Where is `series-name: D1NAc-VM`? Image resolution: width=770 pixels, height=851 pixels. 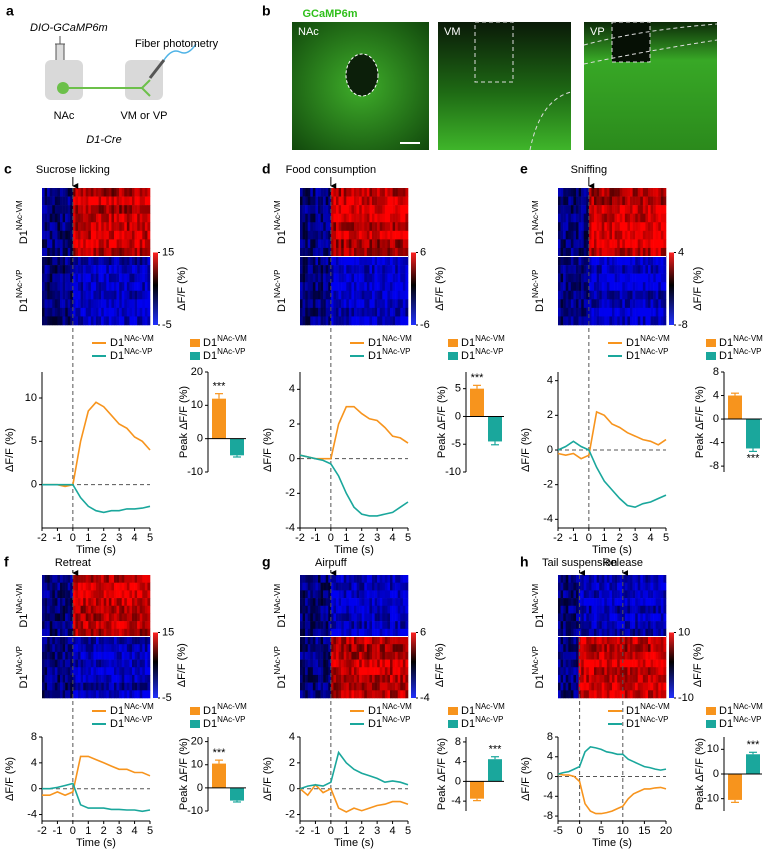 series-name: D1NAc-VM is located at coordinates (225, 709).